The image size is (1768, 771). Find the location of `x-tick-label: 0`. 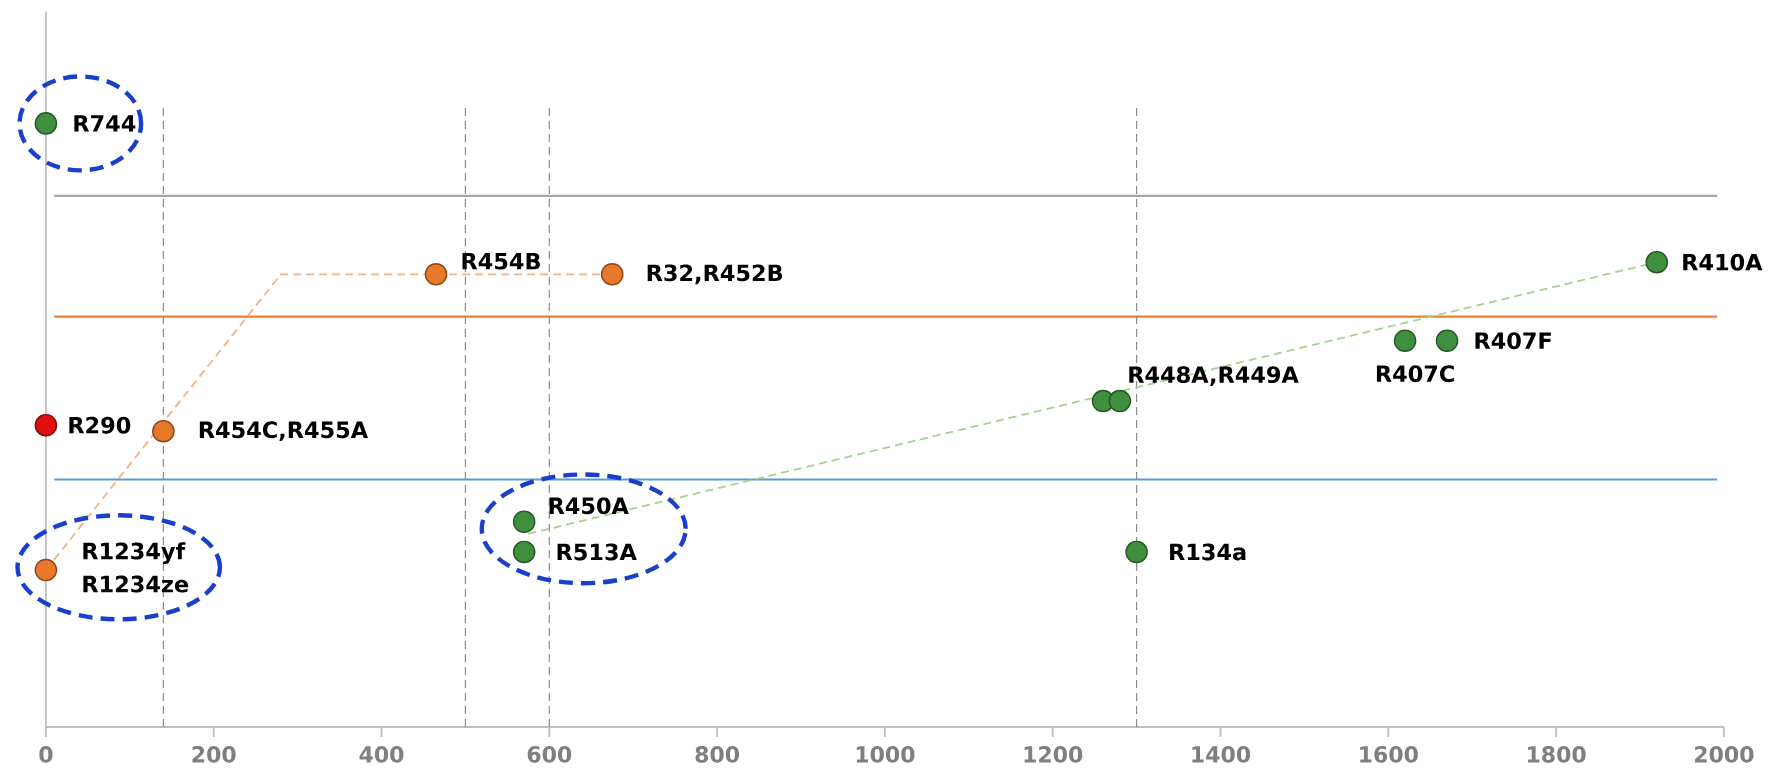

x-tick-label: 0 is located at coordinates (46, 754).